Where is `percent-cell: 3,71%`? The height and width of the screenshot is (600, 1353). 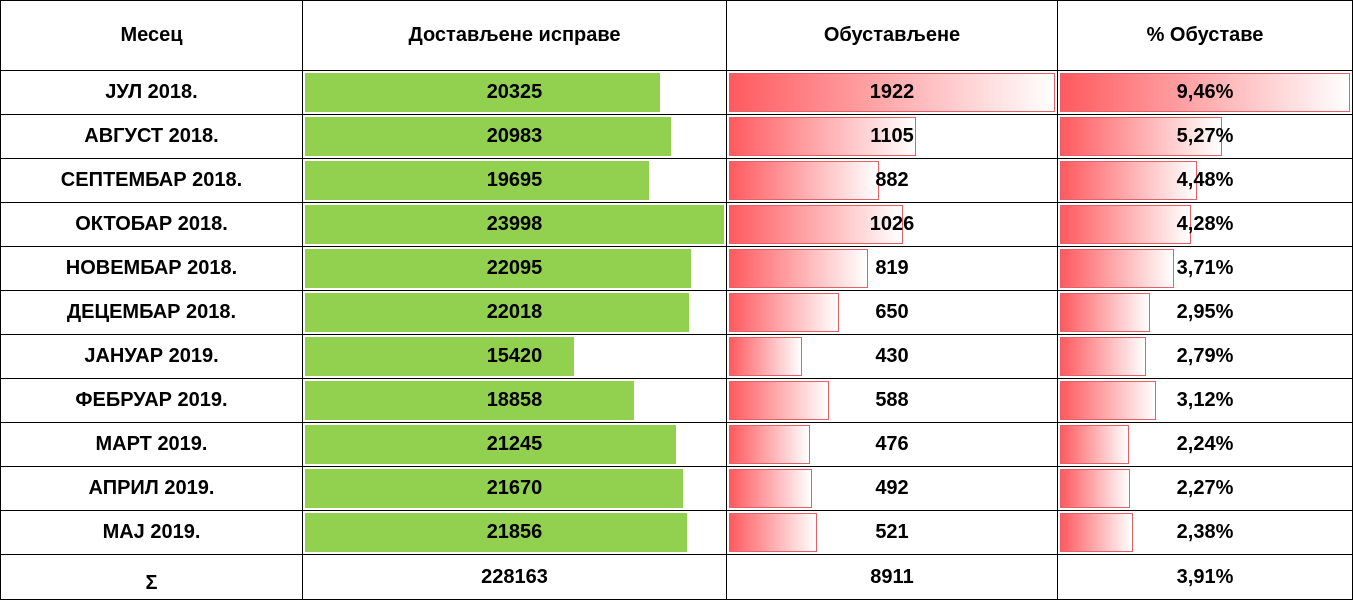
percent-cell: 3,71% is located at coordinates (1205, 269).